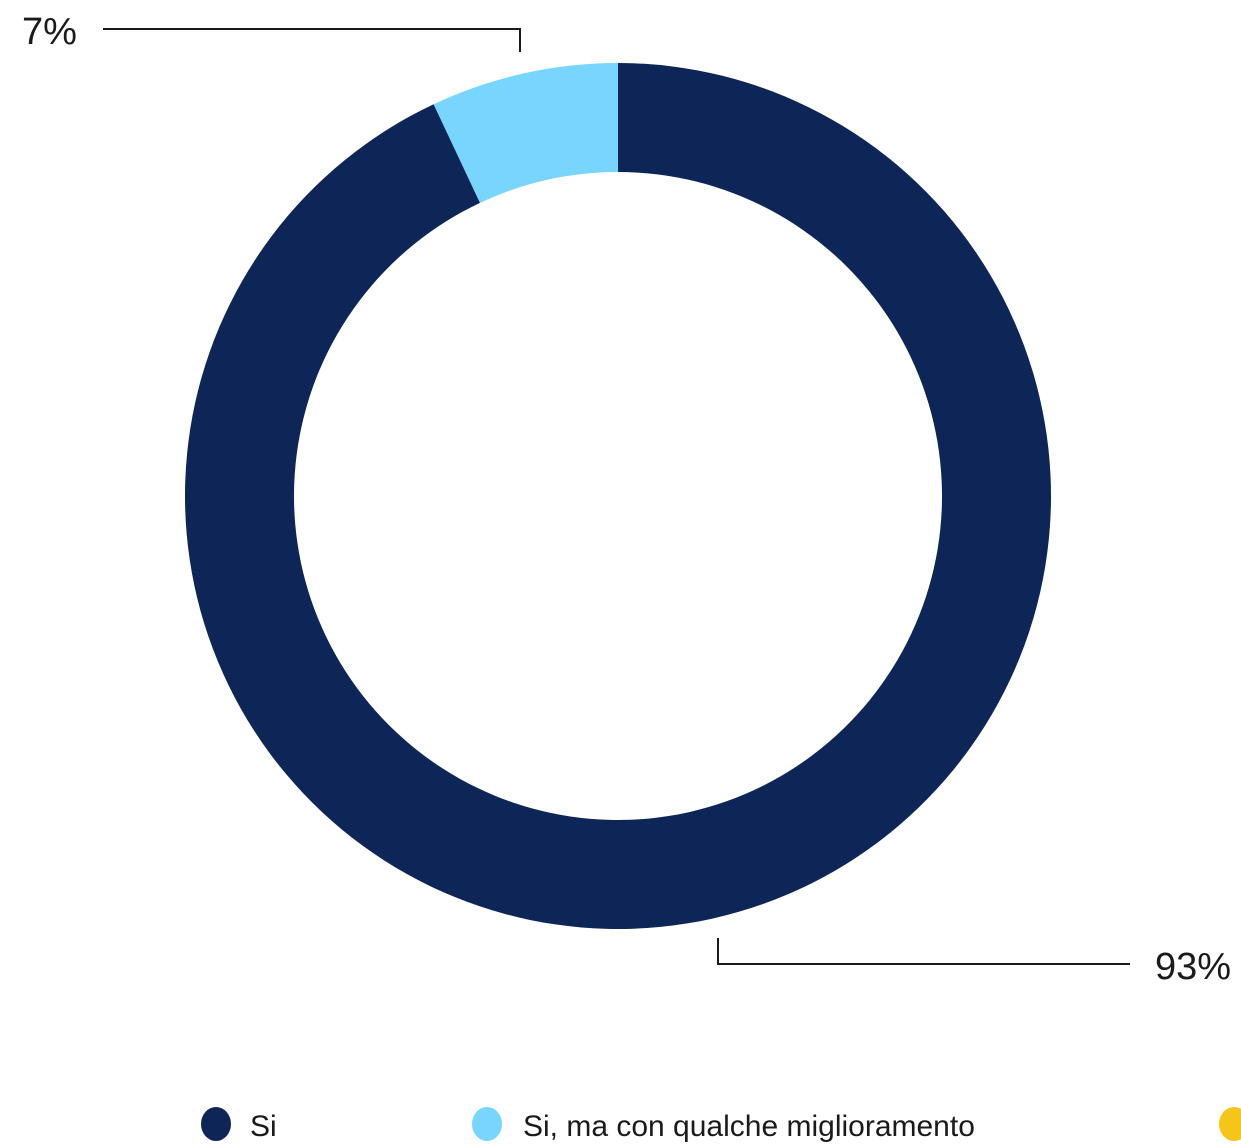 This screenshot has width=1241, height=1145. Describe the element at coordinates (216, 1124) in the screenshot. I see `legend-swatch-si` at that location.